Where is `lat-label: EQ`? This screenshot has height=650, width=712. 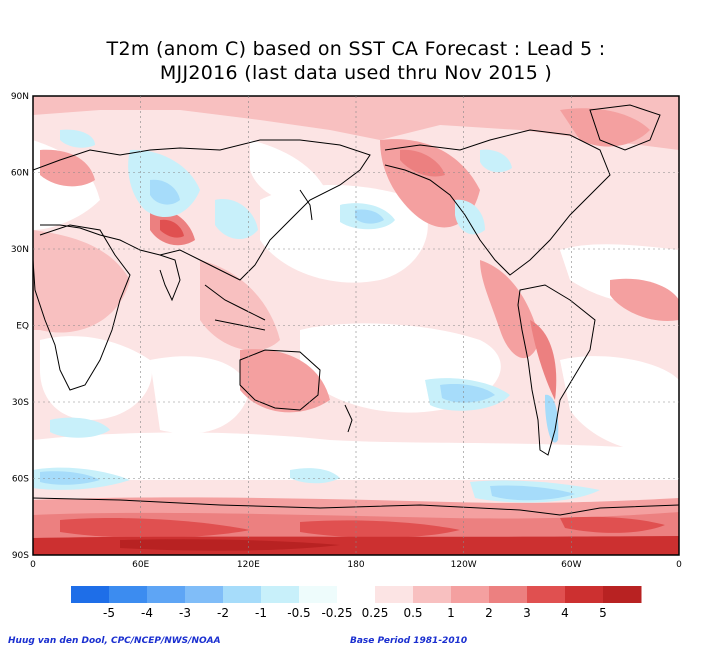
lat-label: EQ is located at coordinates (22, 327).